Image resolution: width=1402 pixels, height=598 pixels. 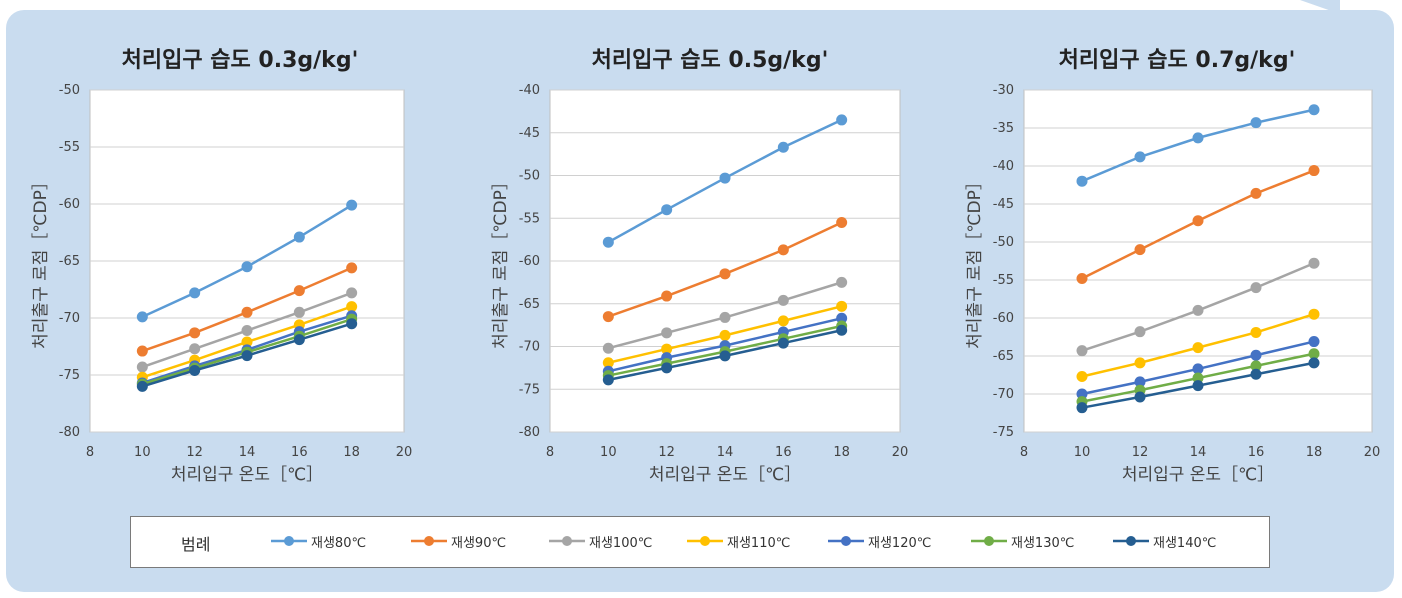 I want to click on legend-label: 재생90℃, so click(x=479, y=543).